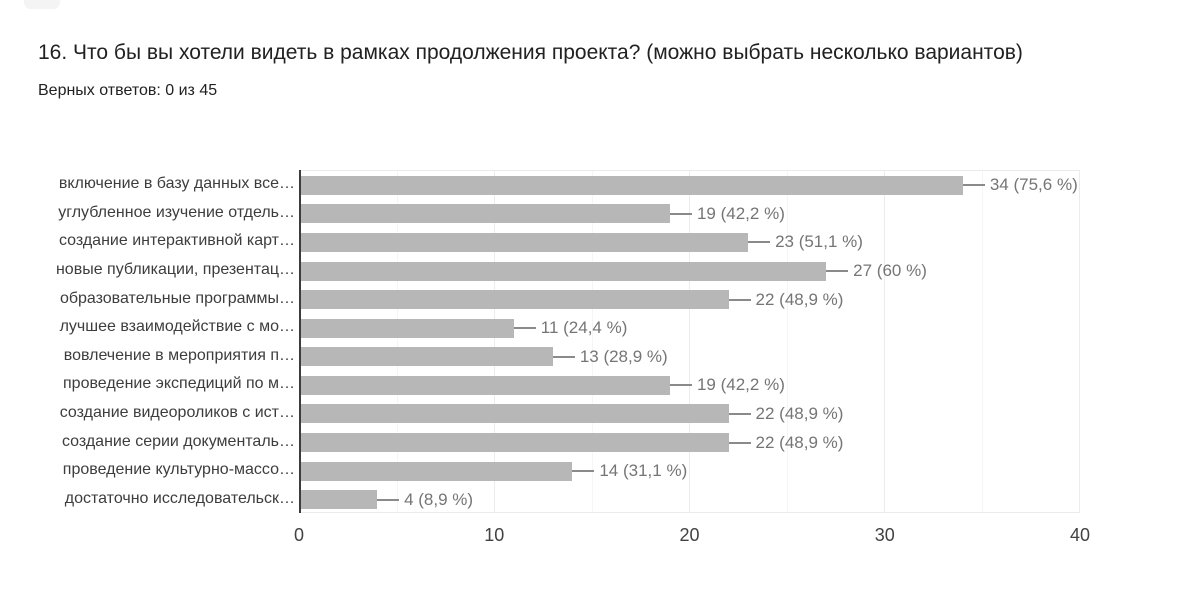 Image resolution: width=1200 pixels, height=610 pixels. What do you see at coordinates (643, 471) in the screenshot?
I see `value-label: 14 (31,1 %)` at bounding box center [643, 471].